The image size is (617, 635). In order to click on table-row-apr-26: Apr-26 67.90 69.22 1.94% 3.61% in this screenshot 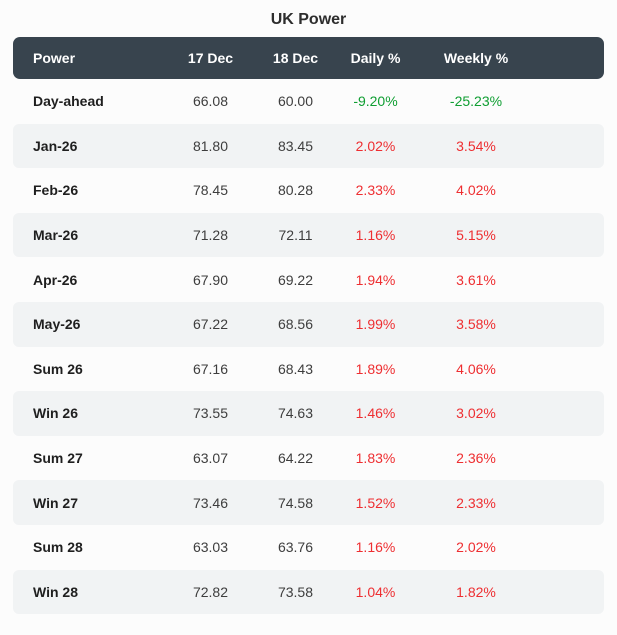, I will do `click(308, 279)`.